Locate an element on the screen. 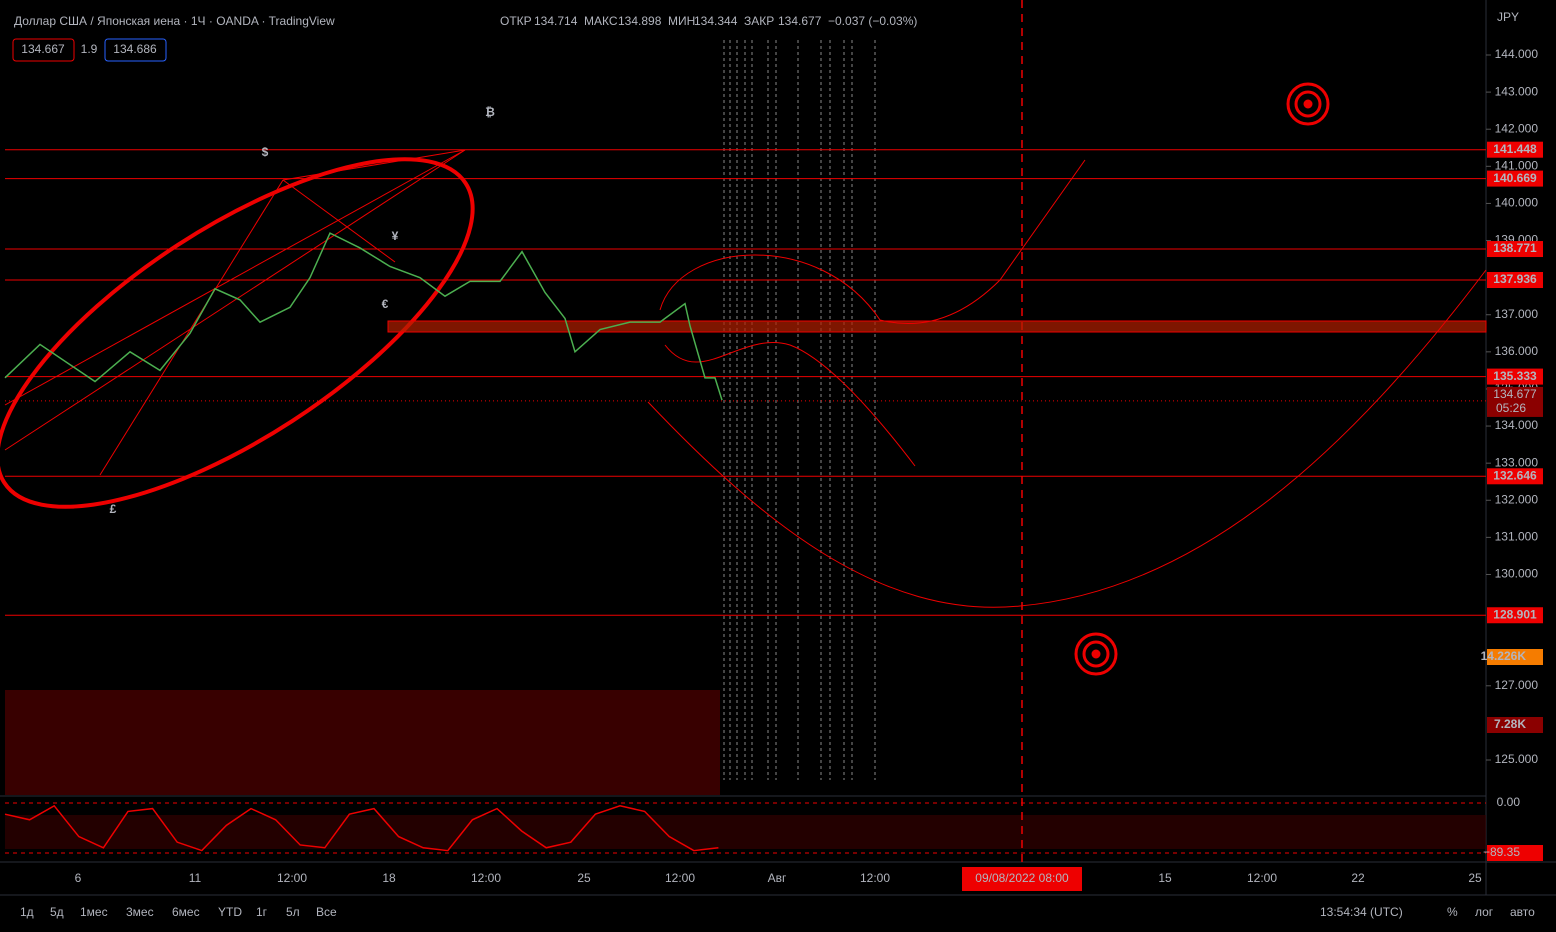  ohlc-key: ЗАКР is located at coordinates (759, 21).